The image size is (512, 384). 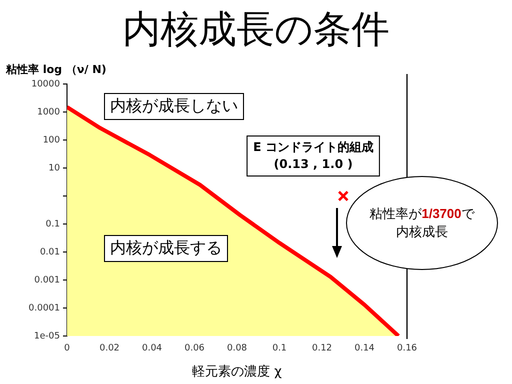 What do you see at coordinates (166, 248) in the screenshot?
I see `annotation: 内核が成長する` at bounding box center [166, 248].